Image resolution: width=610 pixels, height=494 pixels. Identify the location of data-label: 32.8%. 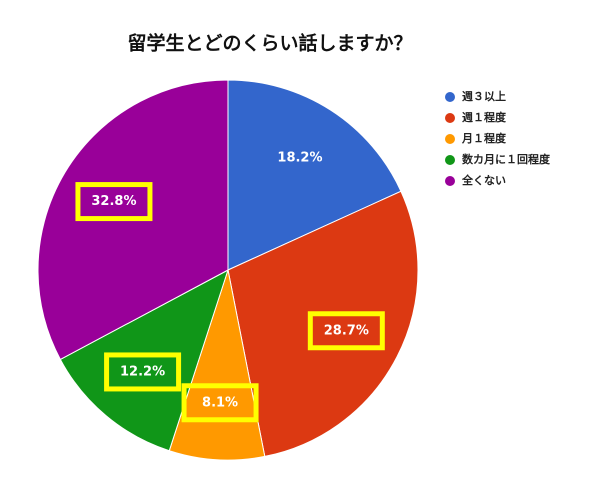
(113, 201).